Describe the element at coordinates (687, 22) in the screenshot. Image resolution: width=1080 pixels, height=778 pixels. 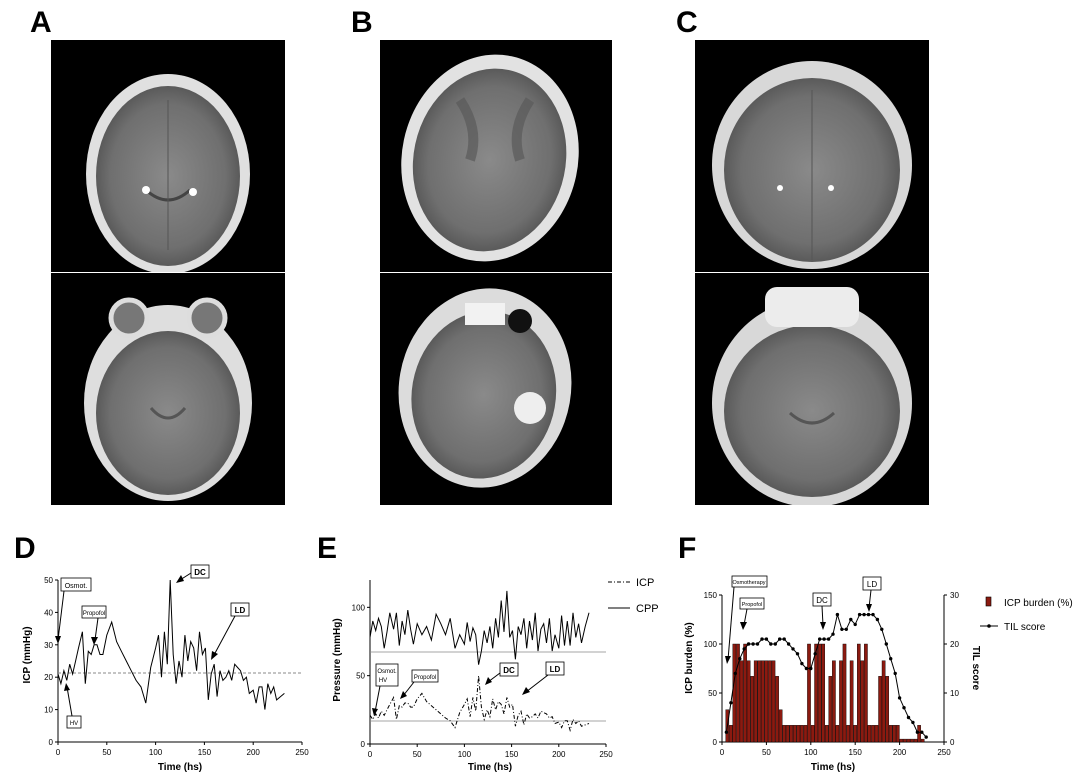
I see `panel-letter-c: C` at that location.